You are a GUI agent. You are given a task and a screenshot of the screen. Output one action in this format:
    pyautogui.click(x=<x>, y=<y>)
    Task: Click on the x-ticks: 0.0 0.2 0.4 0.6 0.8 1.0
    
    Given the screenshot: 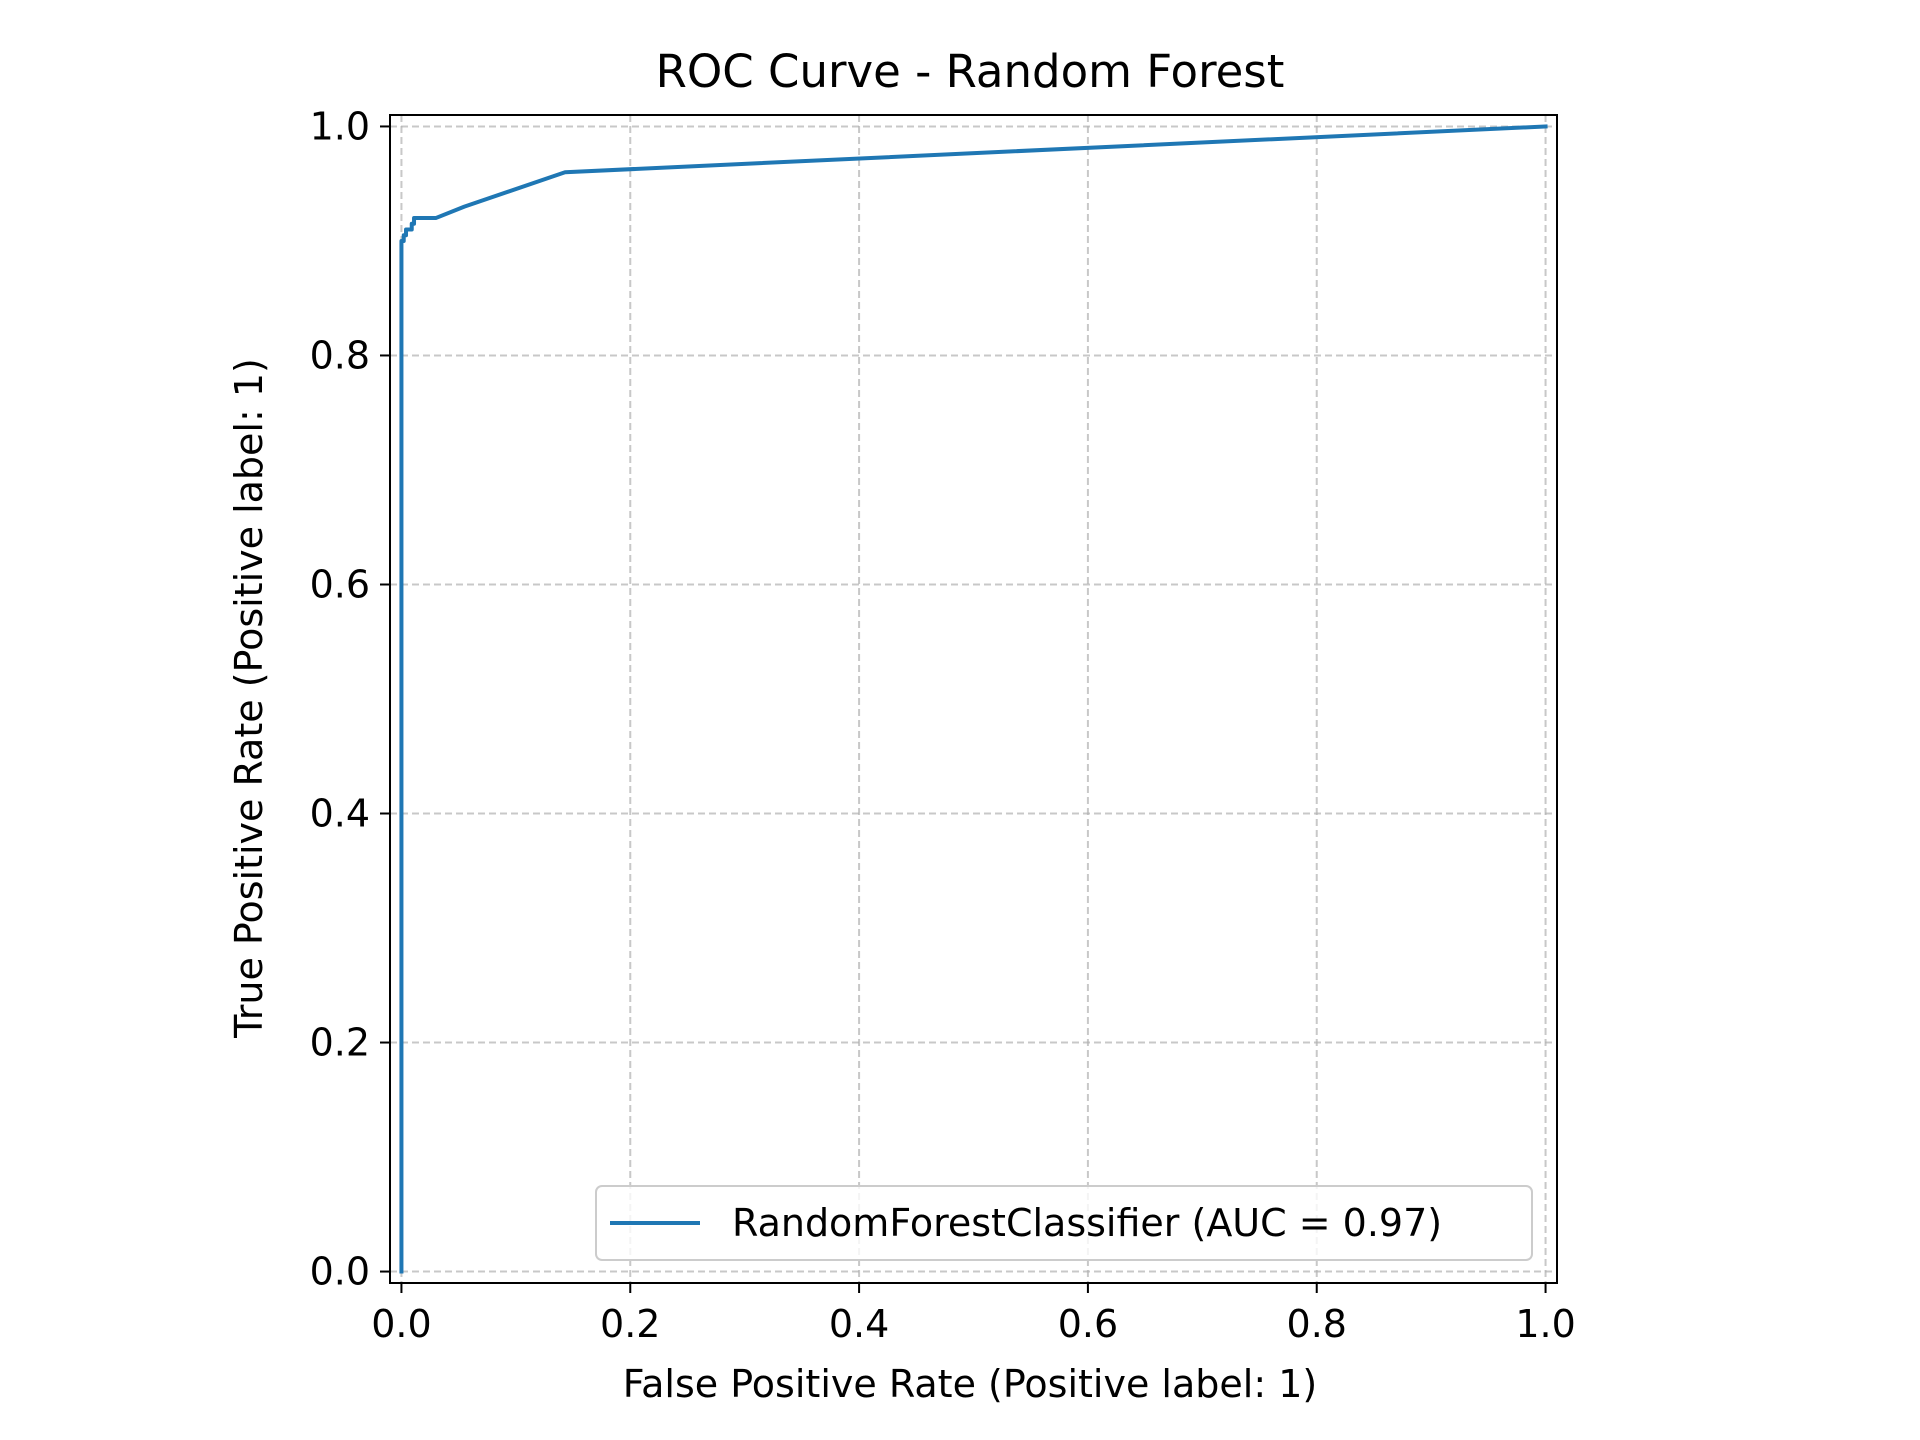 What is the action you would take?
    pyautogui.click(x=973, y=1314)
    